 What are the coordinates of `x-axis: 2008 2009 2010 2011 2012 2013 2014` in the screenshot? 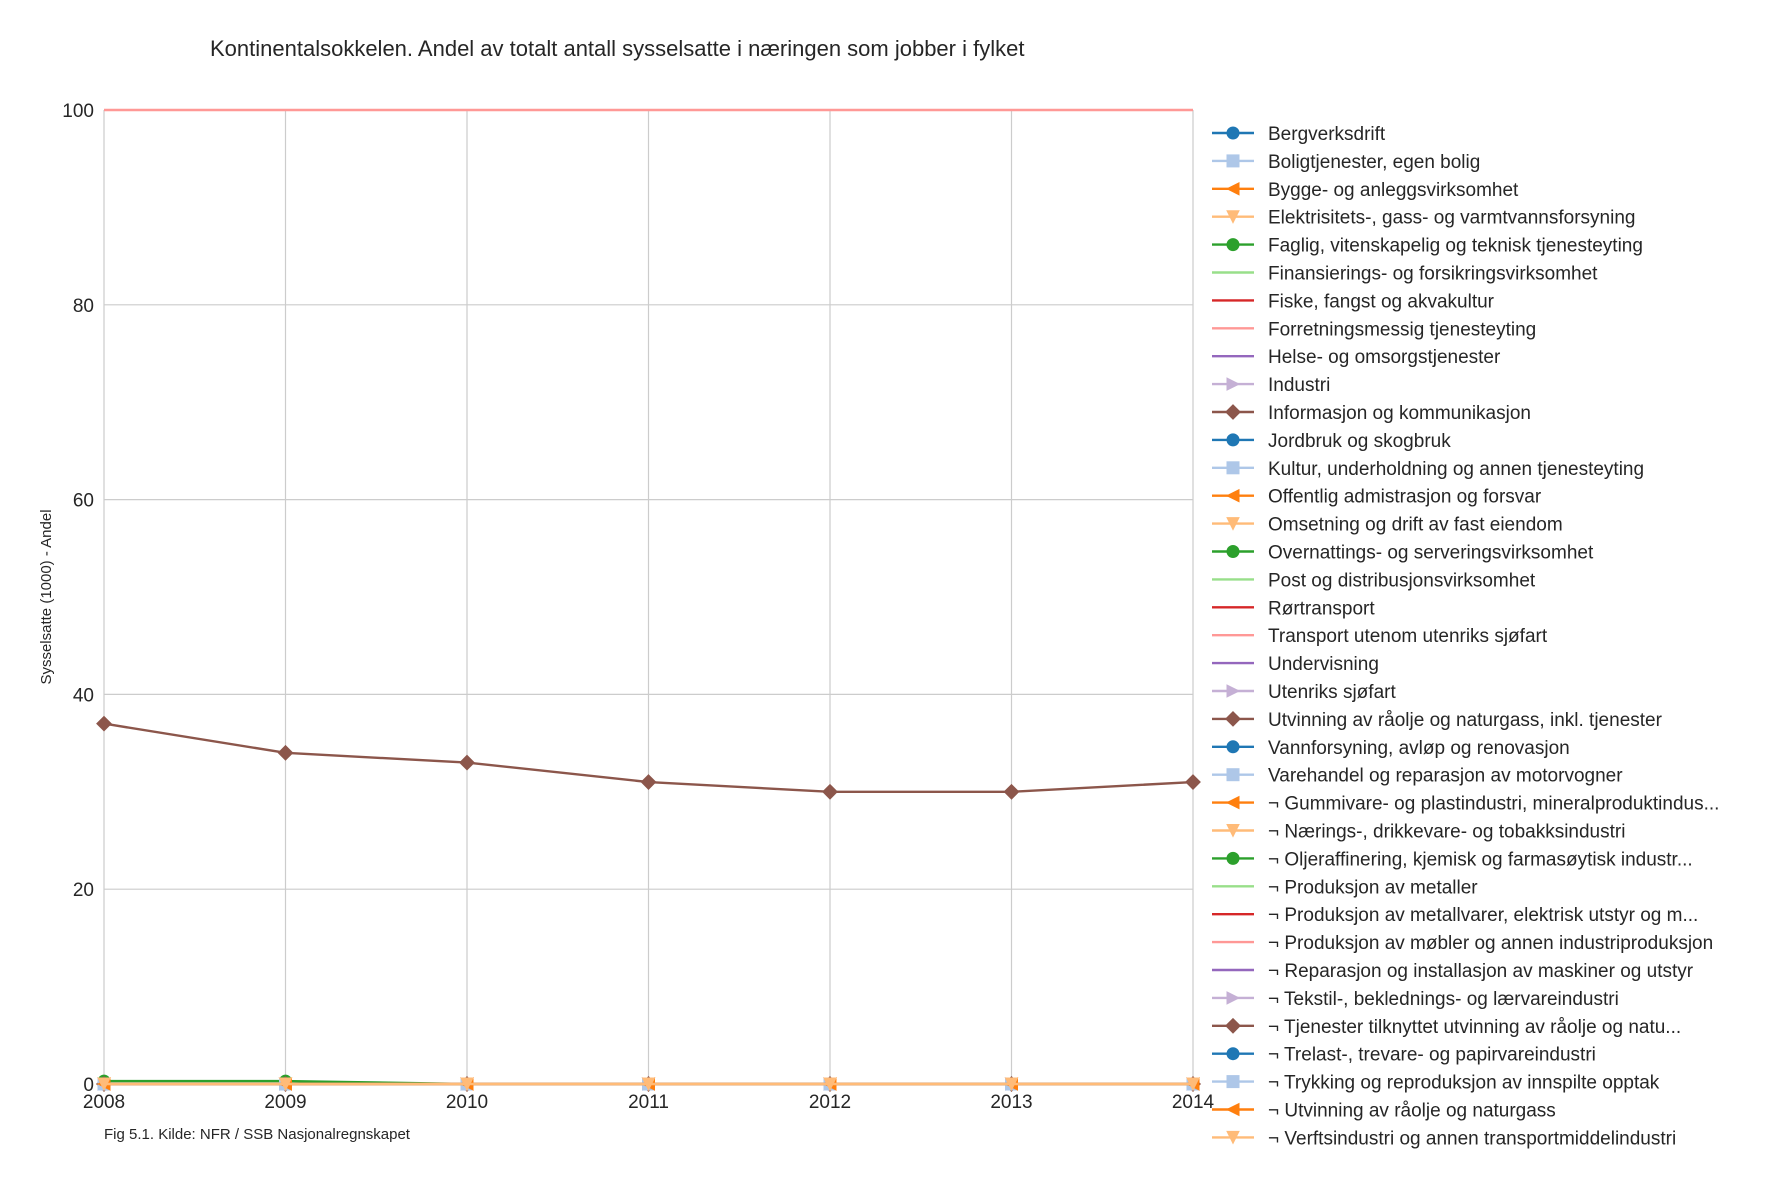 It's located at (649, 1102).